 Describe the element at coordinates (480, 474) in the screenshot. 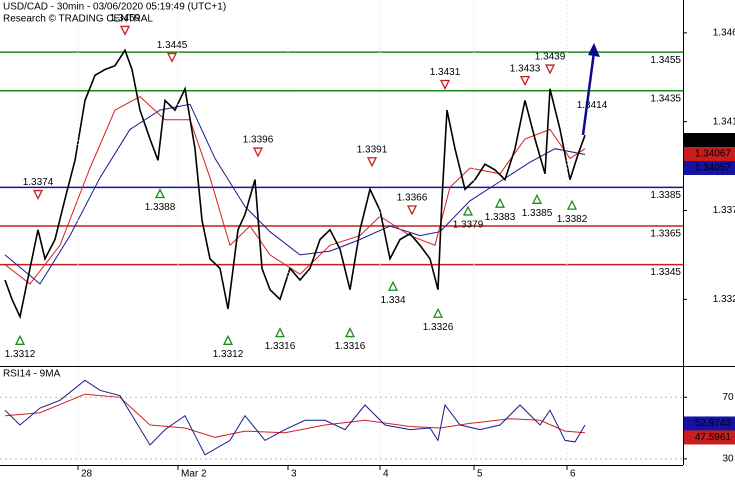

I see `x-tick-label: 5` at that location.